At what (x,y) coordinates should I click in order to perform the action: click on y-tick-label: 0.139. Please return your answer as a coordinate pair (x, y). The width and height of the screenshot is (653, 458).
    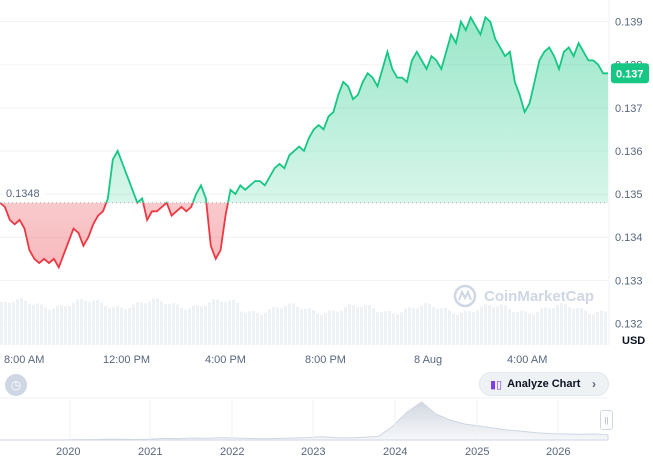
    Looking at the image, I should click on (629, 23).